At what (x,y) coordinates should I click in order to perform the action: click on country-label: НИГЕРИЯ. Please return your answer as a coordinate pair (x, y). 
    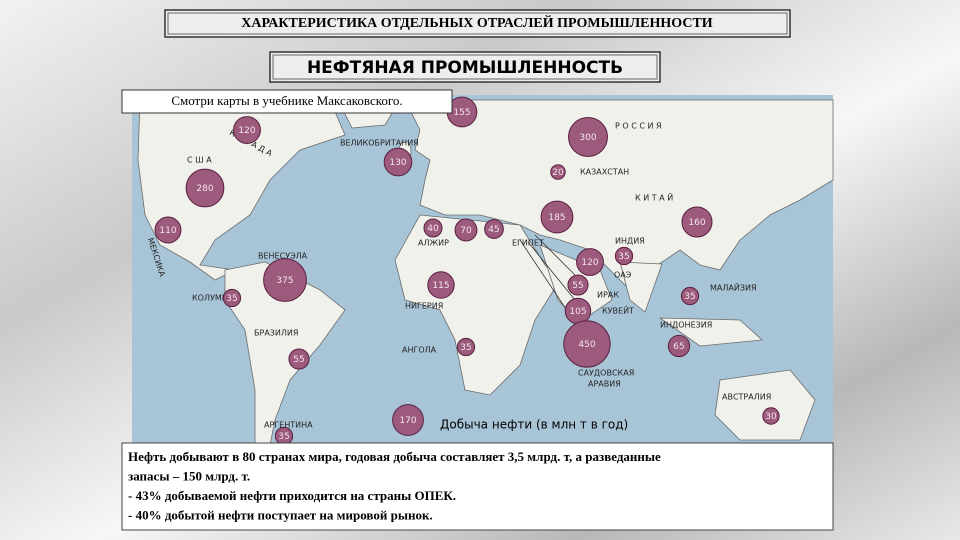
    Looking at the image, I should click on (424, 306).